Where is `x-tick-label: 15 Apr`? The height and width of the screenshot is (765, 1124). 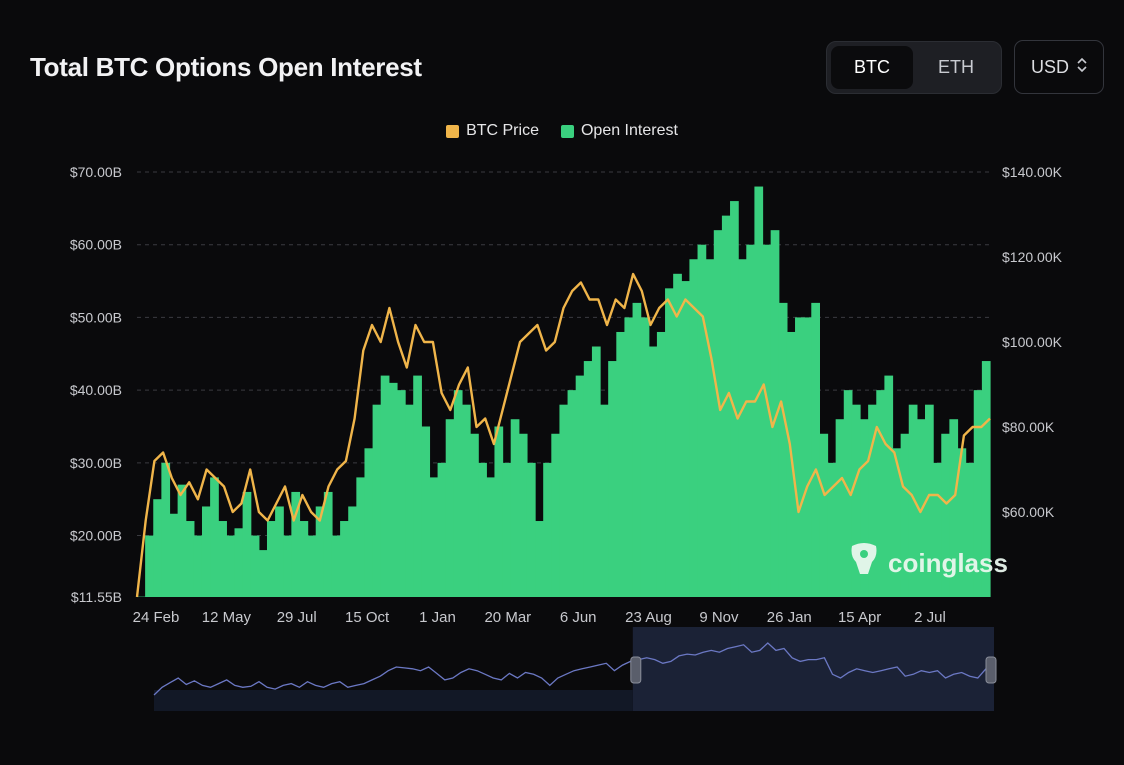
x-tick-label: 15 Apr is located at coordinates (859, 617).